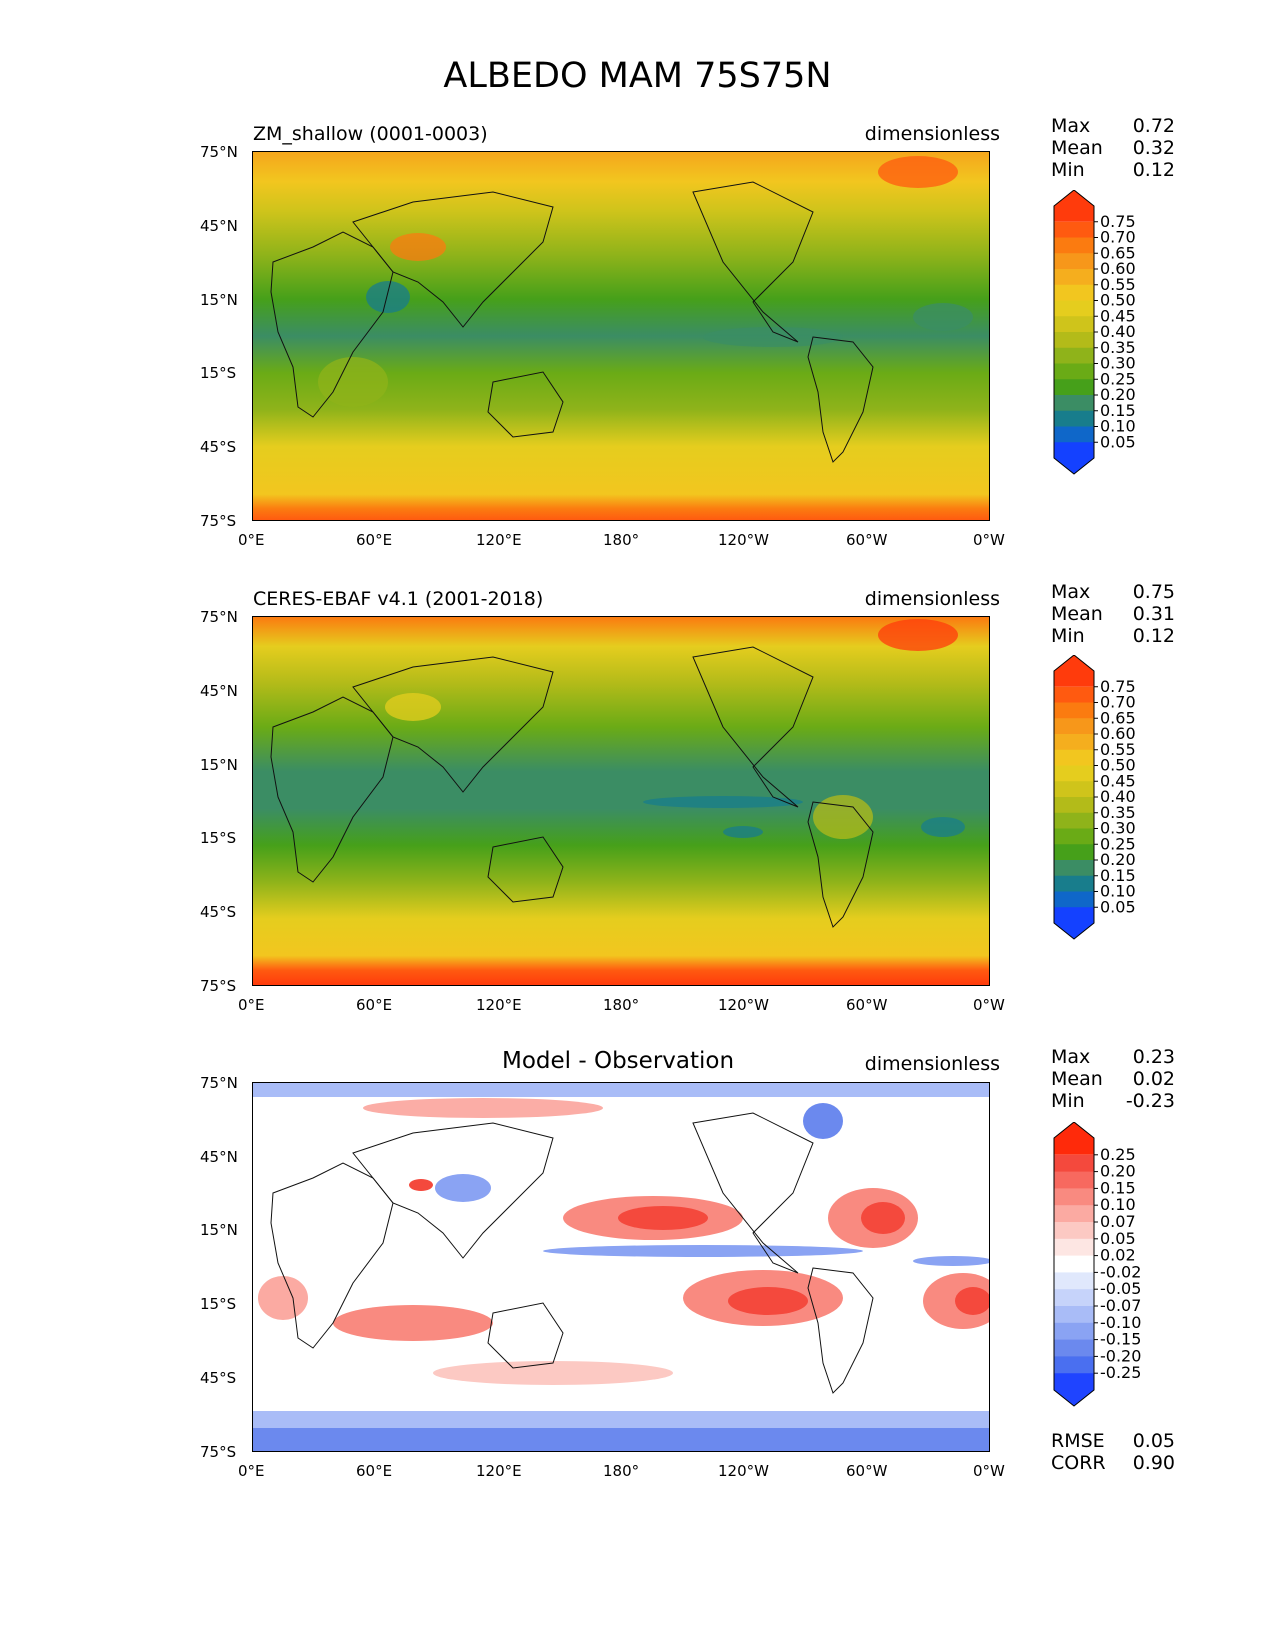 This screenshot has height=1650, width=1275. I want to click on colorbar-1-label-11: 0.20, so click(1118, 394).